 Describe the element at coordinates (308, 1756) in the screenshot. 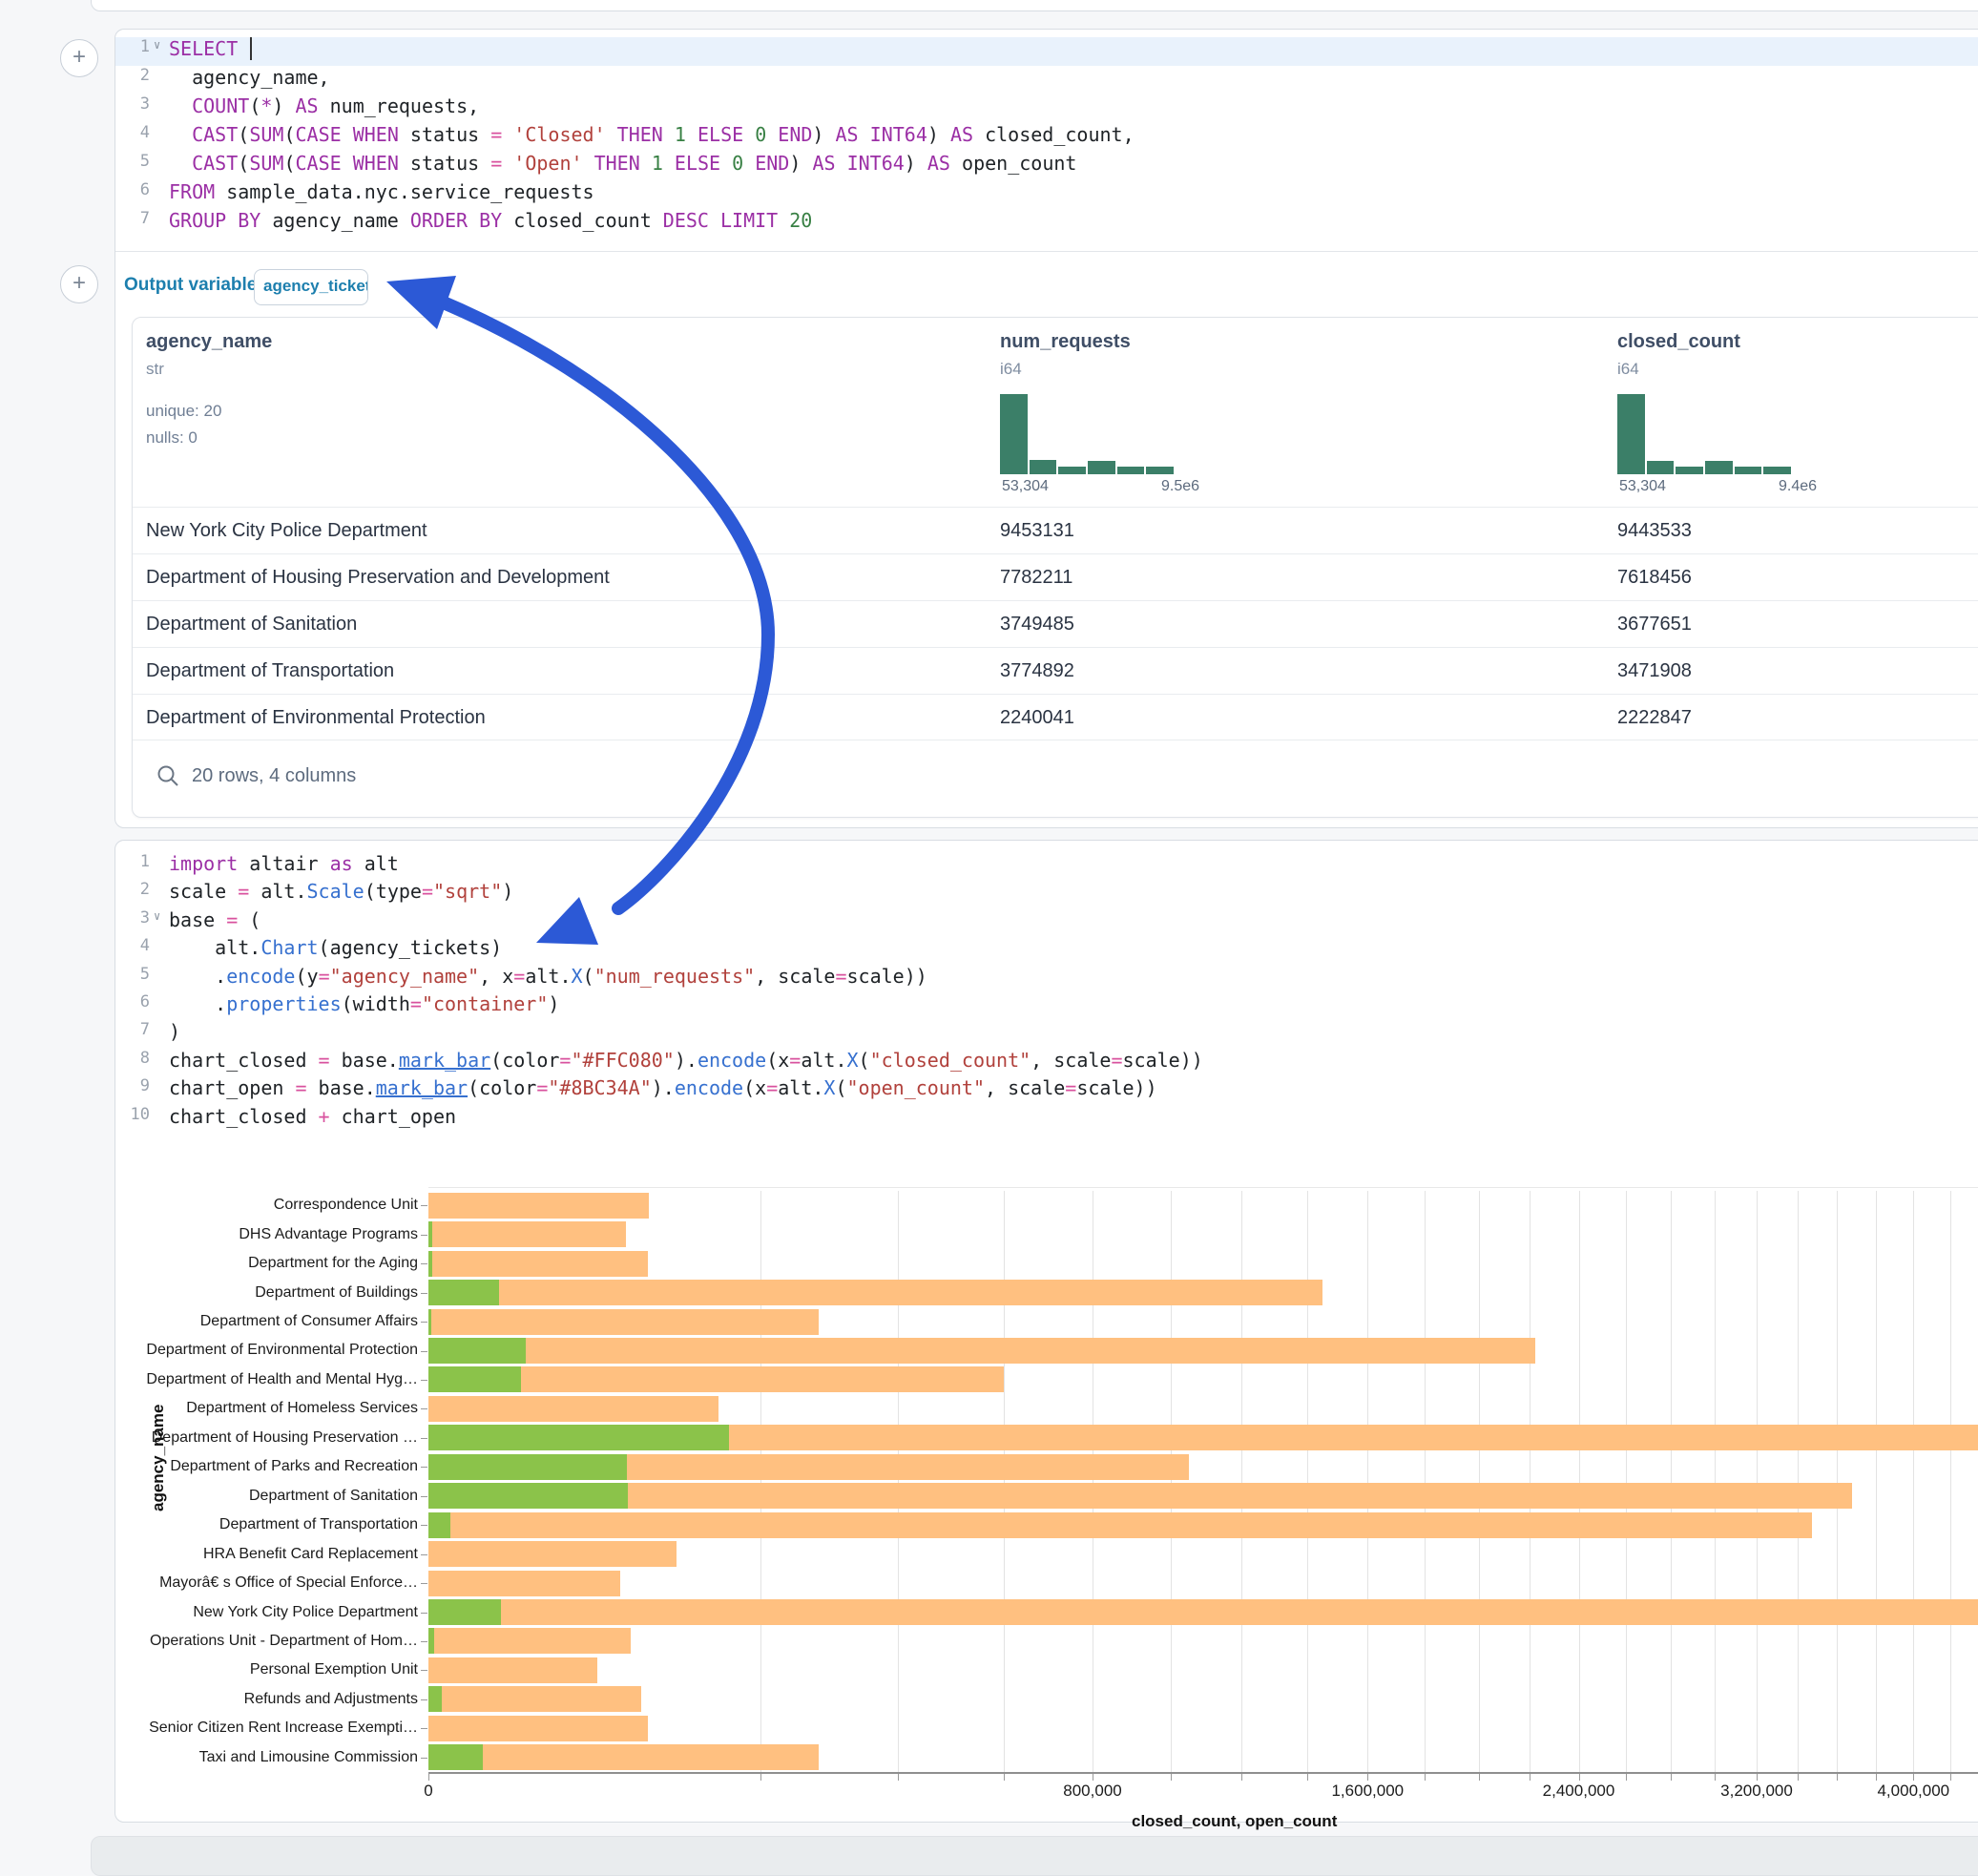

I see `y-axis-label: Taxi and Limousine Commission` at that location.